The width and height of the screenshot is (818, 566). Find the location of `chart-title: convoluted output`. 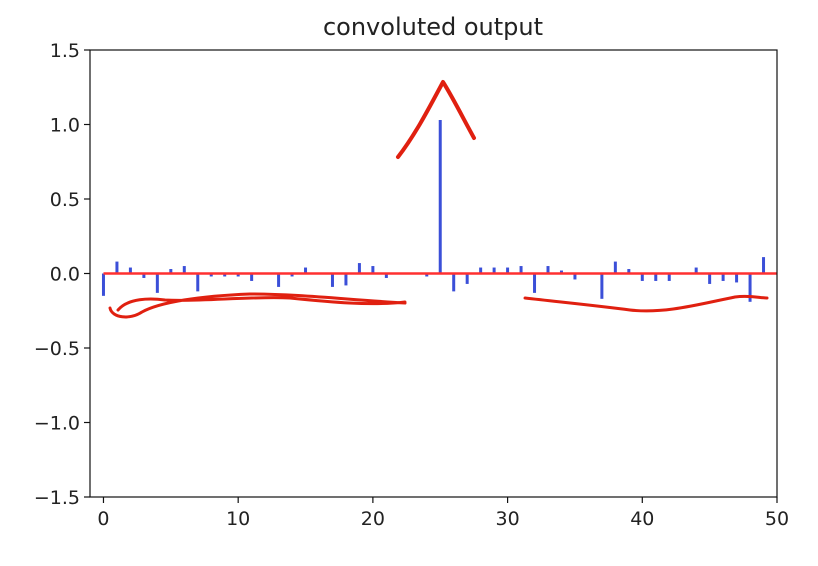

chart-title: convoluted output is located at coordinates (433, 27).